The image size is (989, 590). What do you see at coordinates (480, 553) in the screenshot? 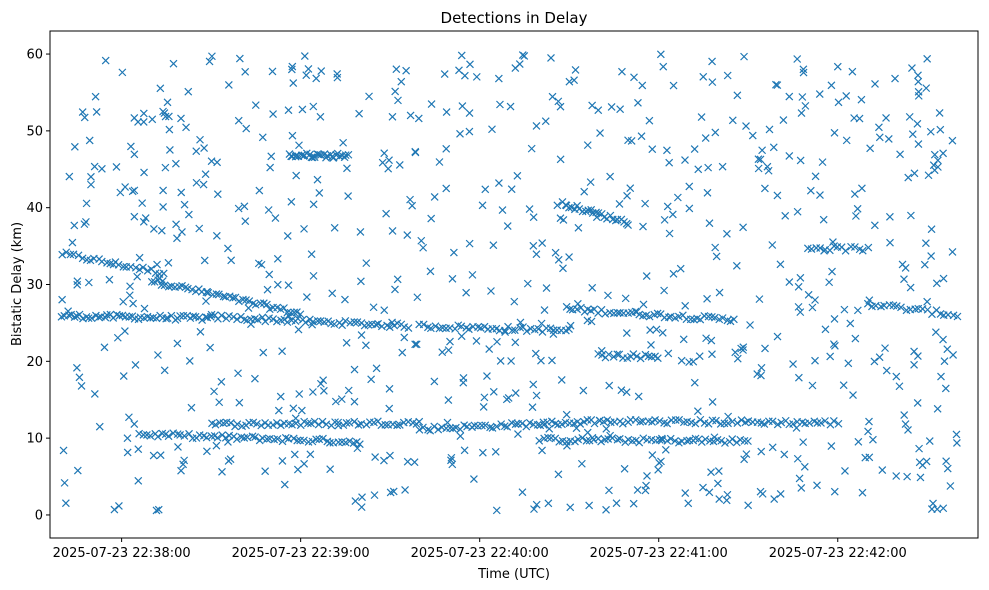
I see `x-tick-label: 2025-07-23 22:40:00` at bounding box center [480, 553].